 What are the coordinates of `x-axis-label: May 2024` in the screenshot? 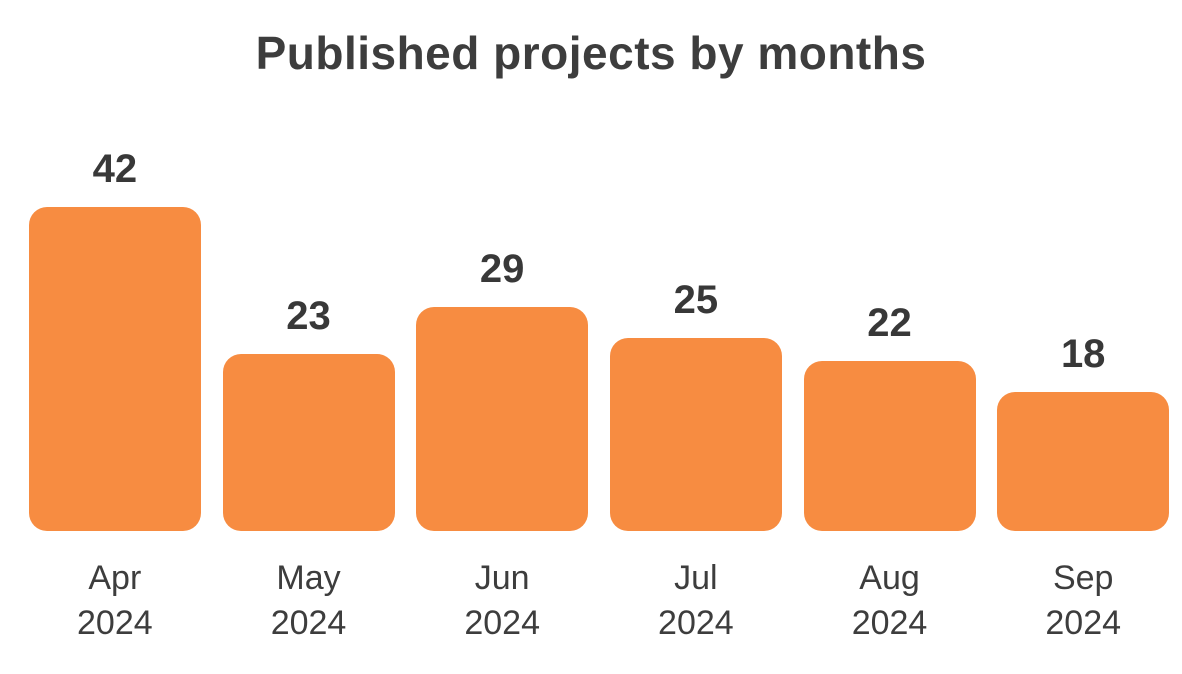 It's located at (308, 600).